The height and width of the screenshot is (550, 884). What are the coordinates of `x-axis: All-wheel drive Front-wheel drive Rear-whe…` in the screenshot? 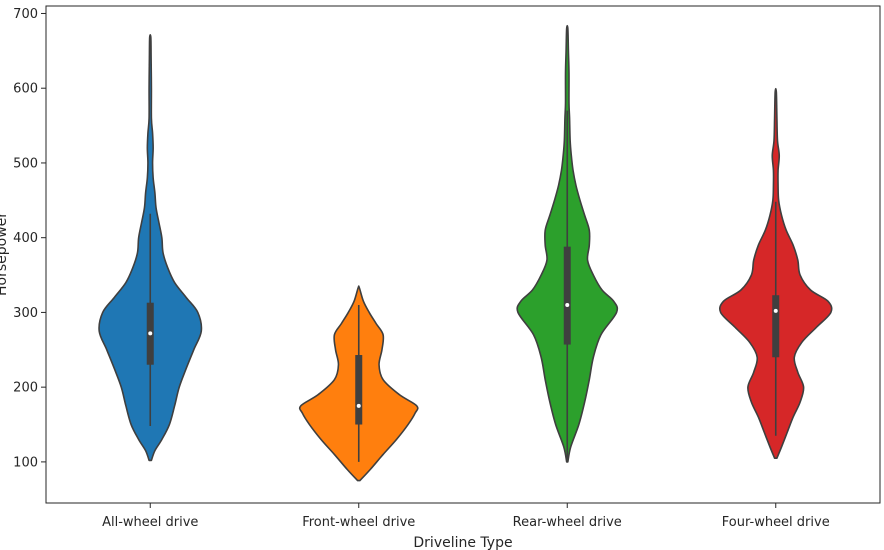 It's located at (466, 516).